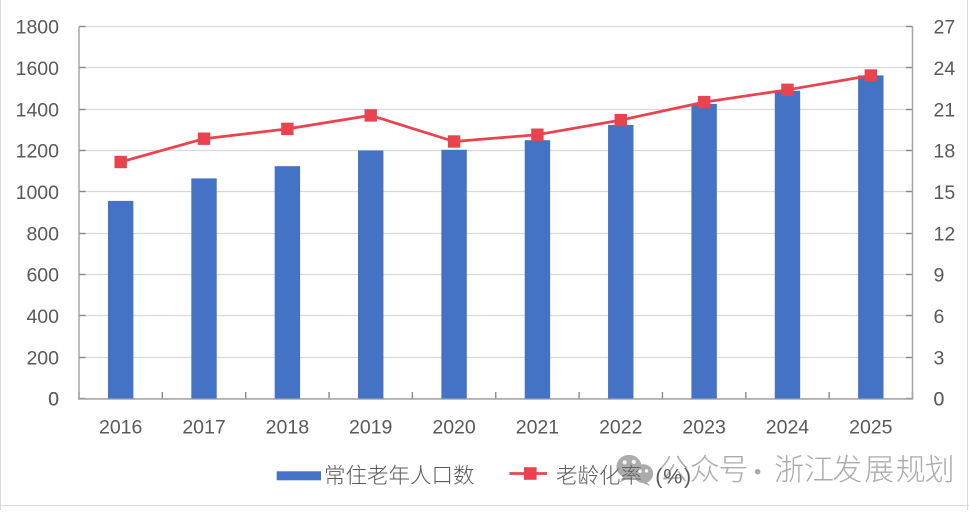 The image size is (969, 515). I want to click on svg-text: 2017, so click(203, 428).